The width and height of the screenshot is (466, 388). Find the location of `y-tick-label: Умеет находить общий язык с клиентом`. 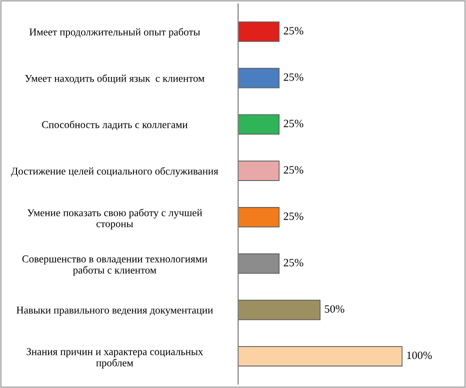

y-tick-label: Умеет находить общий язык с клиентом is located at coordinates (114, 79).